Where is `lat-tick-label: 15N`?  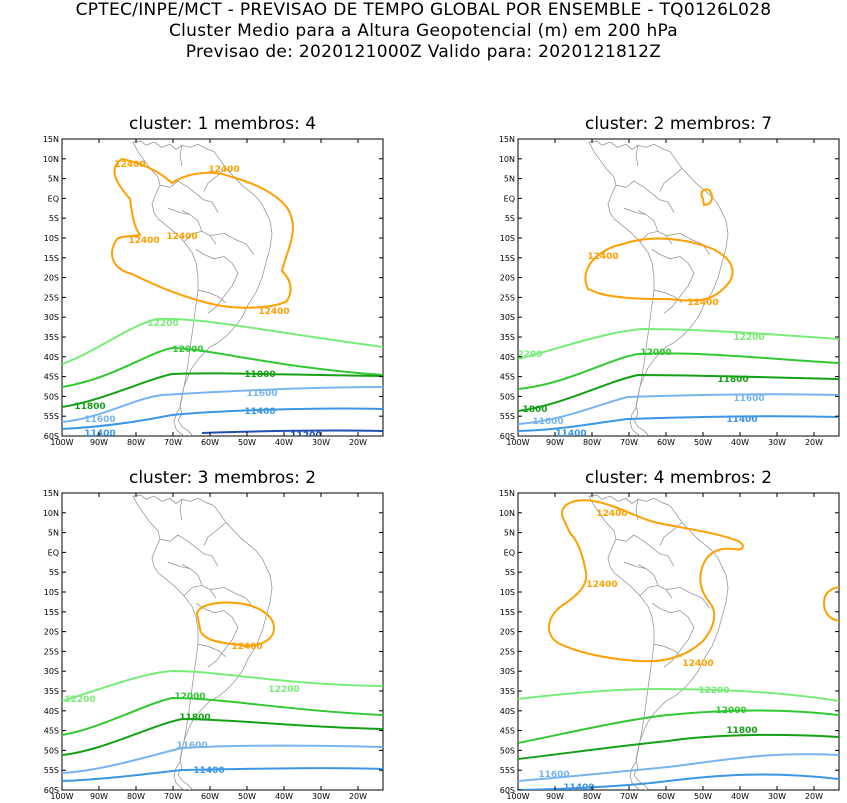
lat-tick-label: 15N is located at coordinates (507, 139).